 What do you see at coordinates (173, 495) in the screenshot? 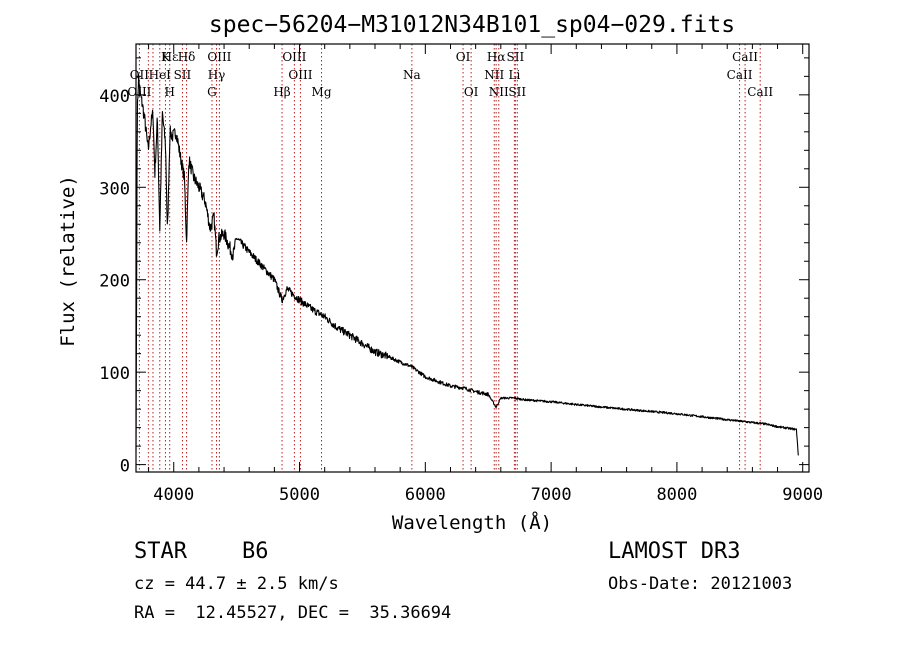
I see `x-tick-label: 4000` at bounding box center [173, 495].